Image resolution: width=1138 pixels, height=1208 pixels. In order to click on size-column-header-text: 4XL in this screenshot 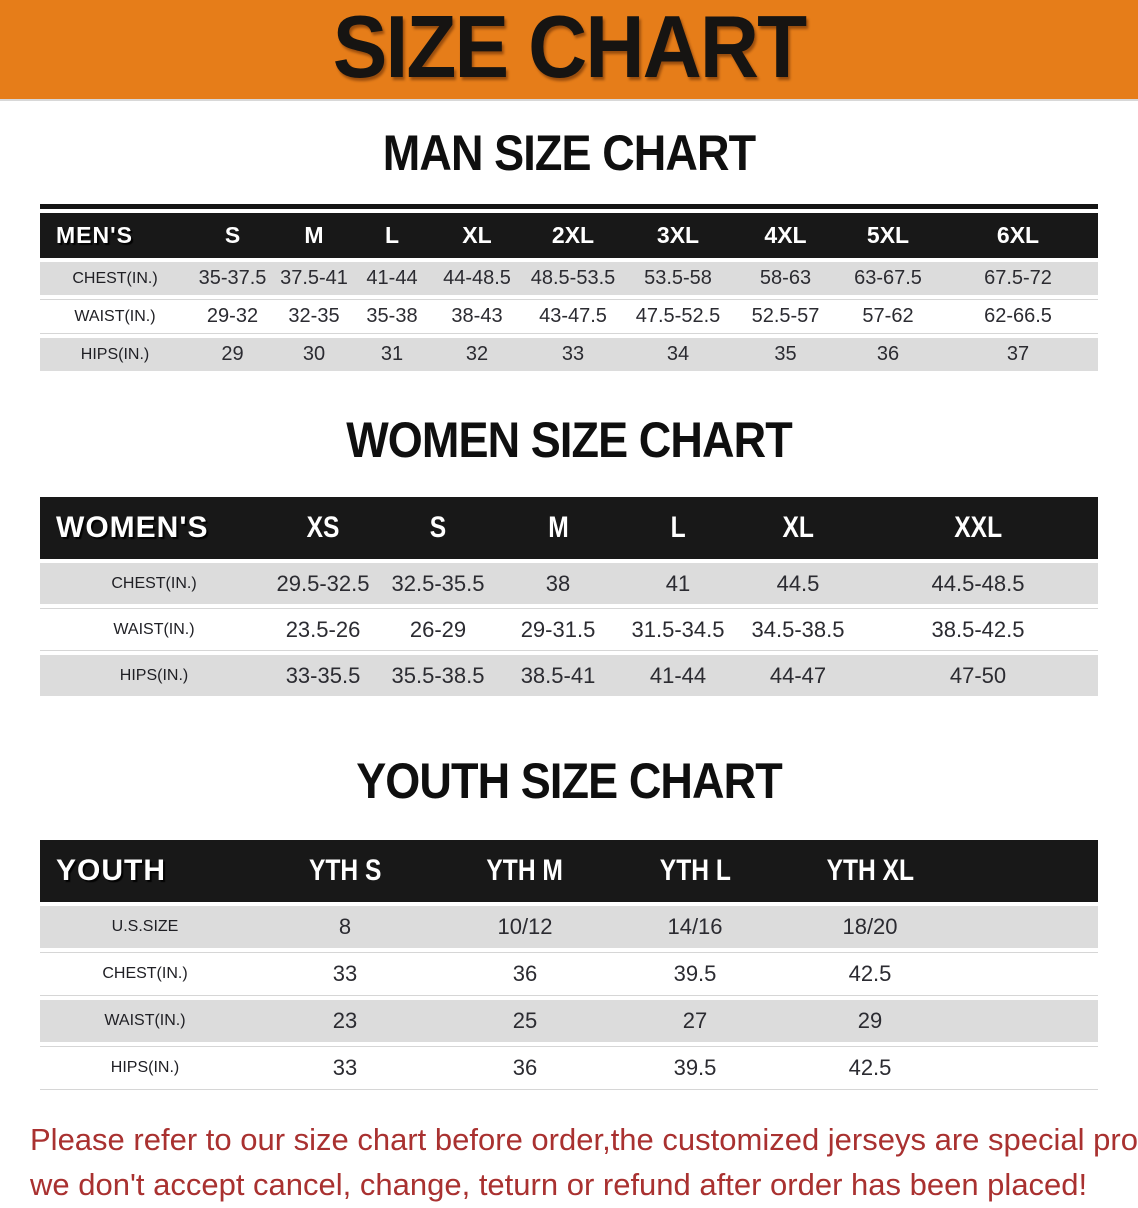, I will do `click(785, 235)`.